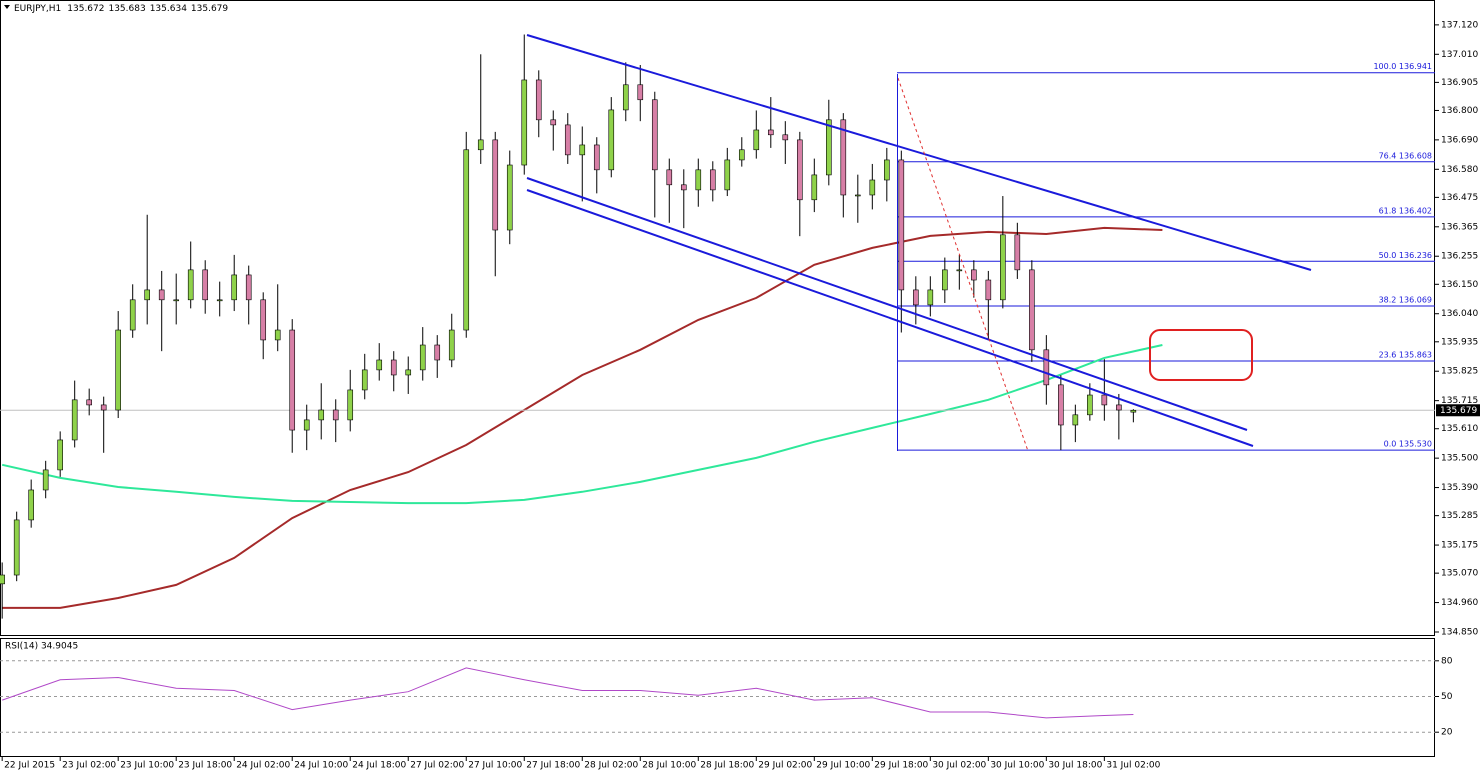 Image resolution: width=1480 pixels, height=772 pixels. What do you see at coordinates (1459, 314) in the screenshot?
I see `y-tick-label: 136.040` at bounding box center [1459, 314].